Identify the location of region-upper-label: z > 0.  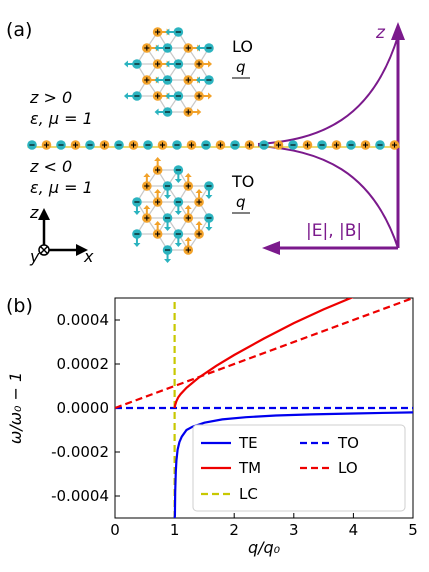
(50, 97).